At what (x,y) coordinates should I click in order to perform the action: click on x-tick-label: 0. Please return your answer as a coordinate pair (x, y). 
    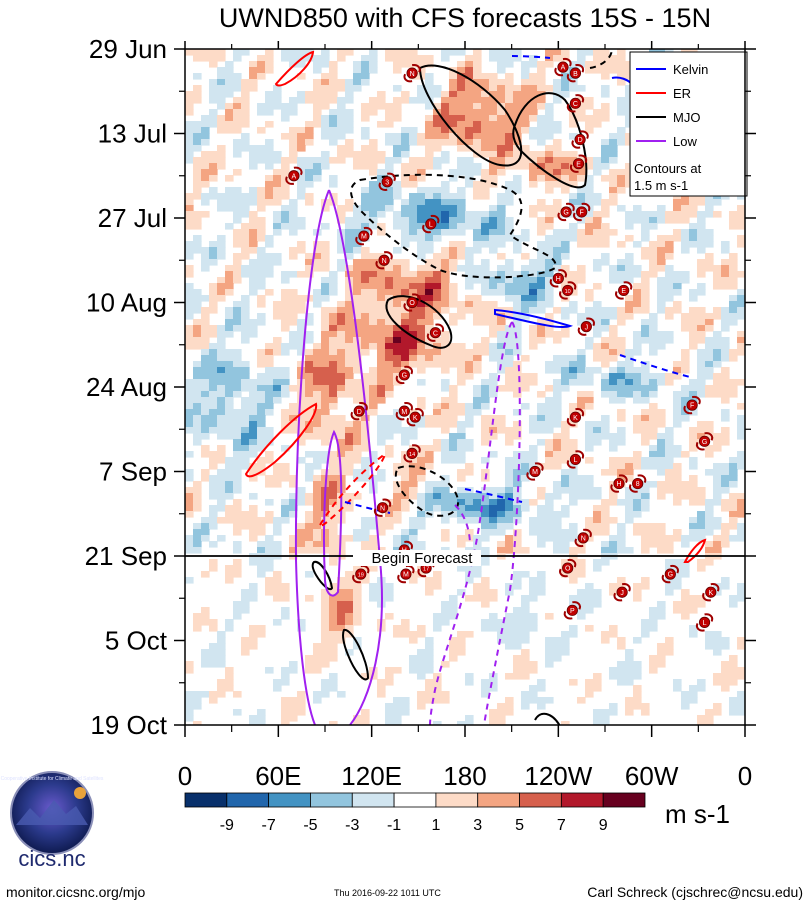
    Looking at the image, I should click on (185, 776).